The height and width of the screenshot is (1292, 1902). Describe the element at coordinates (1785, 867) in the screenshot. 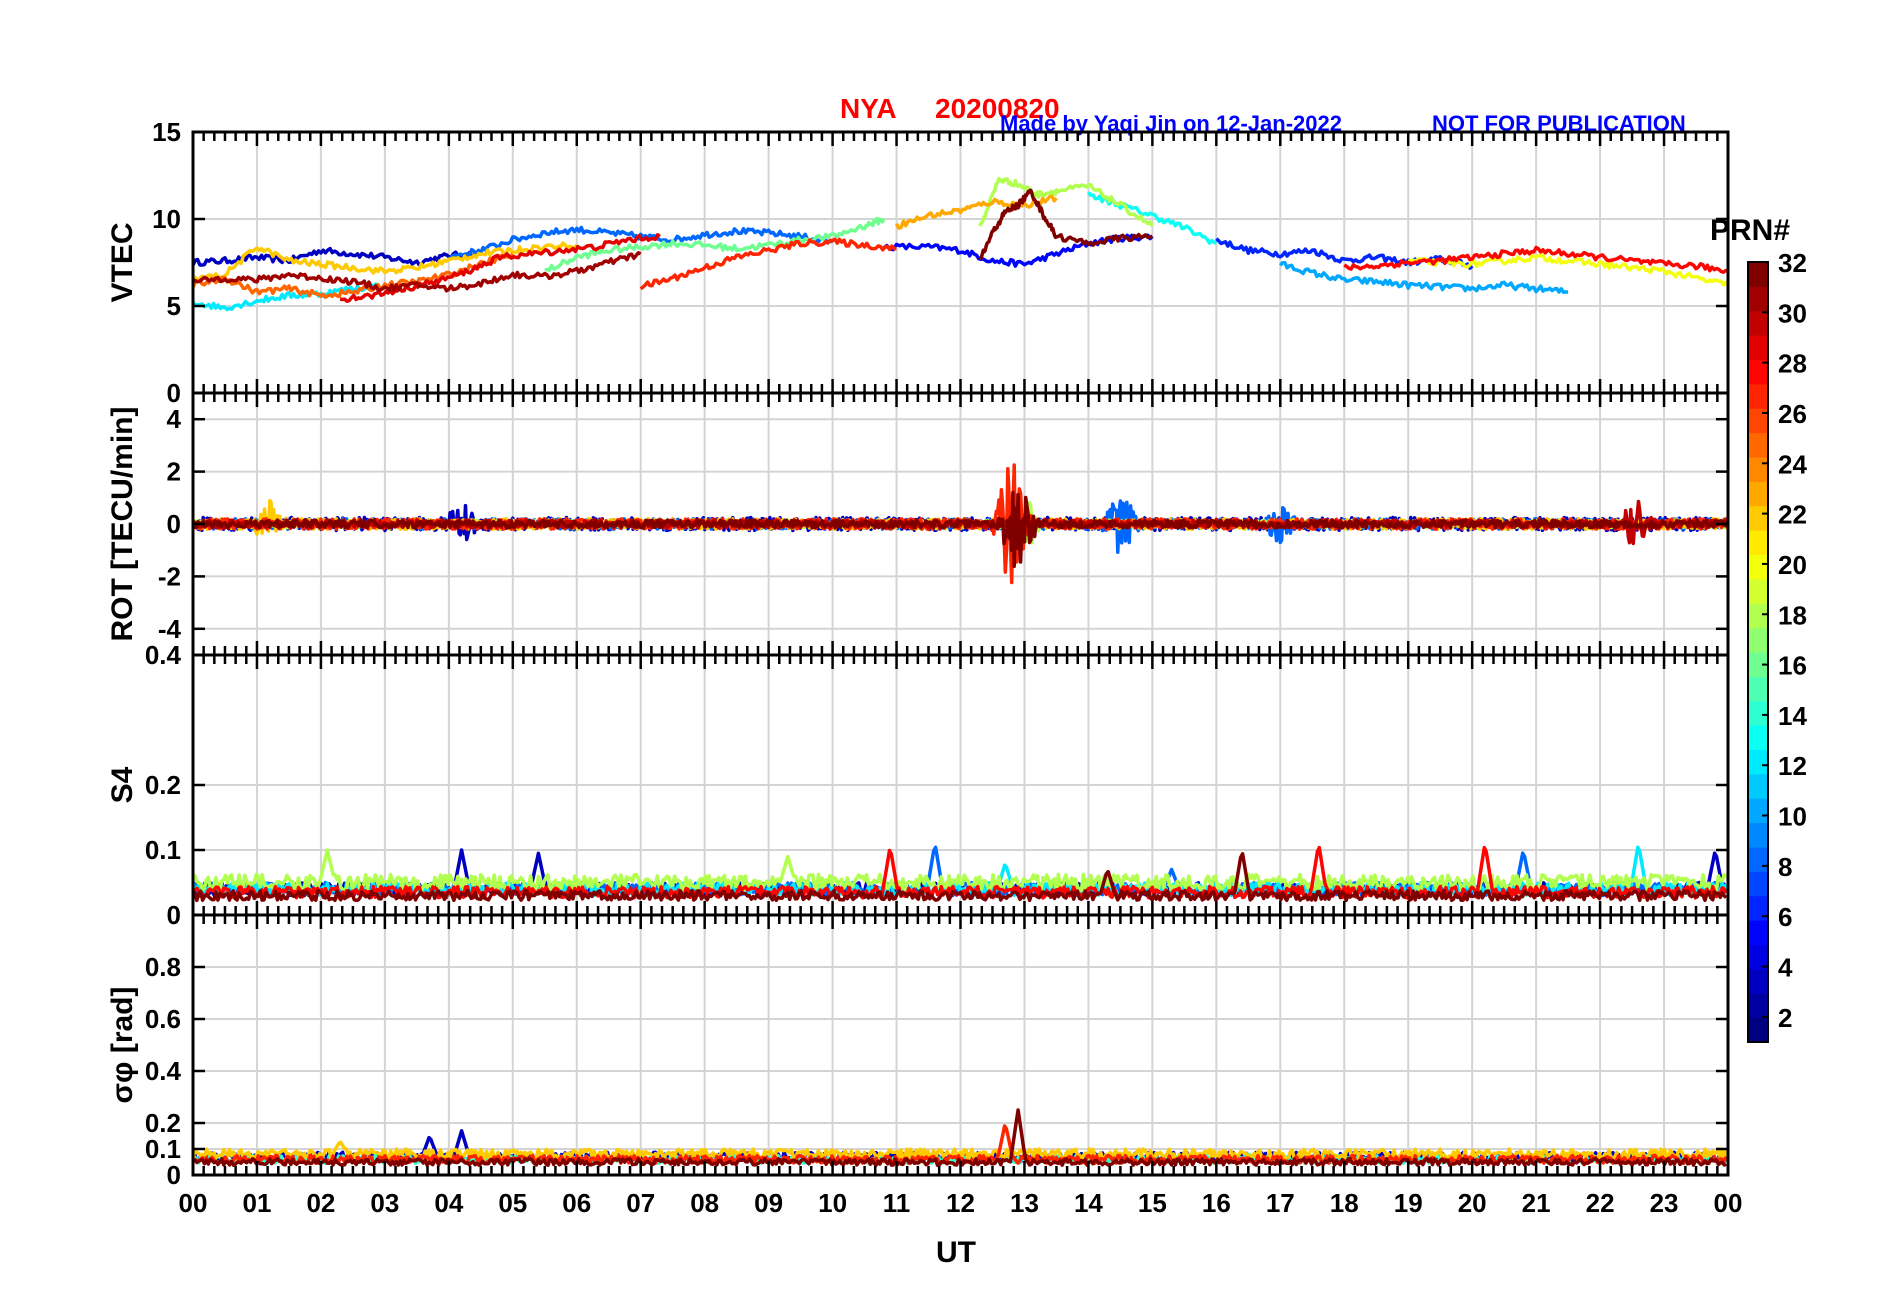

I see `colorbar-tick-label: 8` at that location.